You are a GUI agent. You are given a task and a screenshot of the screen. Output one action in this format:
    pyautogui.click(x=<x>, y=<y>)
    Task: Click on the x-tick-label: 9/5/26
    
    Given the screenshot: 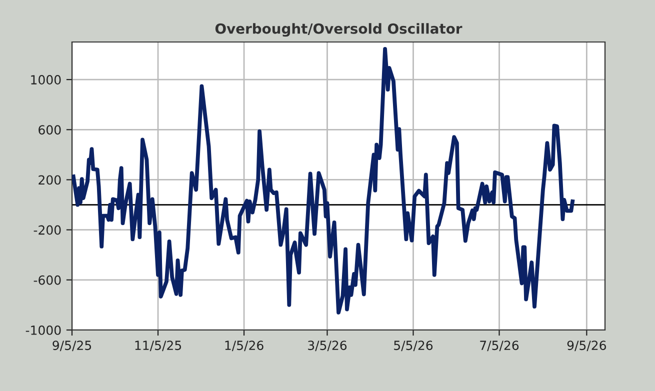 What is the action you would take?
    pyautogui.click(x=586, y=346)
    